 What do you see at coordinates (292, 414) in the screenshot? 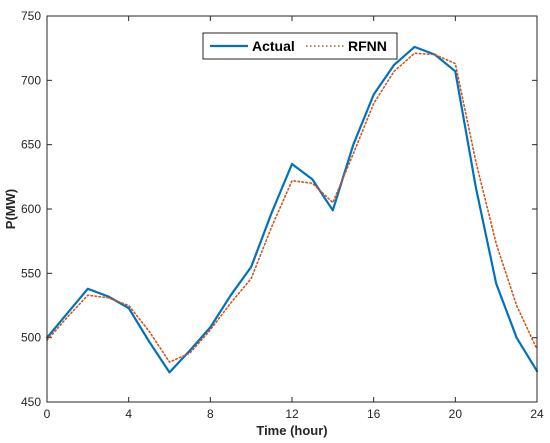
I see `x-tick-label: 12` at bounding box center [292, 414].